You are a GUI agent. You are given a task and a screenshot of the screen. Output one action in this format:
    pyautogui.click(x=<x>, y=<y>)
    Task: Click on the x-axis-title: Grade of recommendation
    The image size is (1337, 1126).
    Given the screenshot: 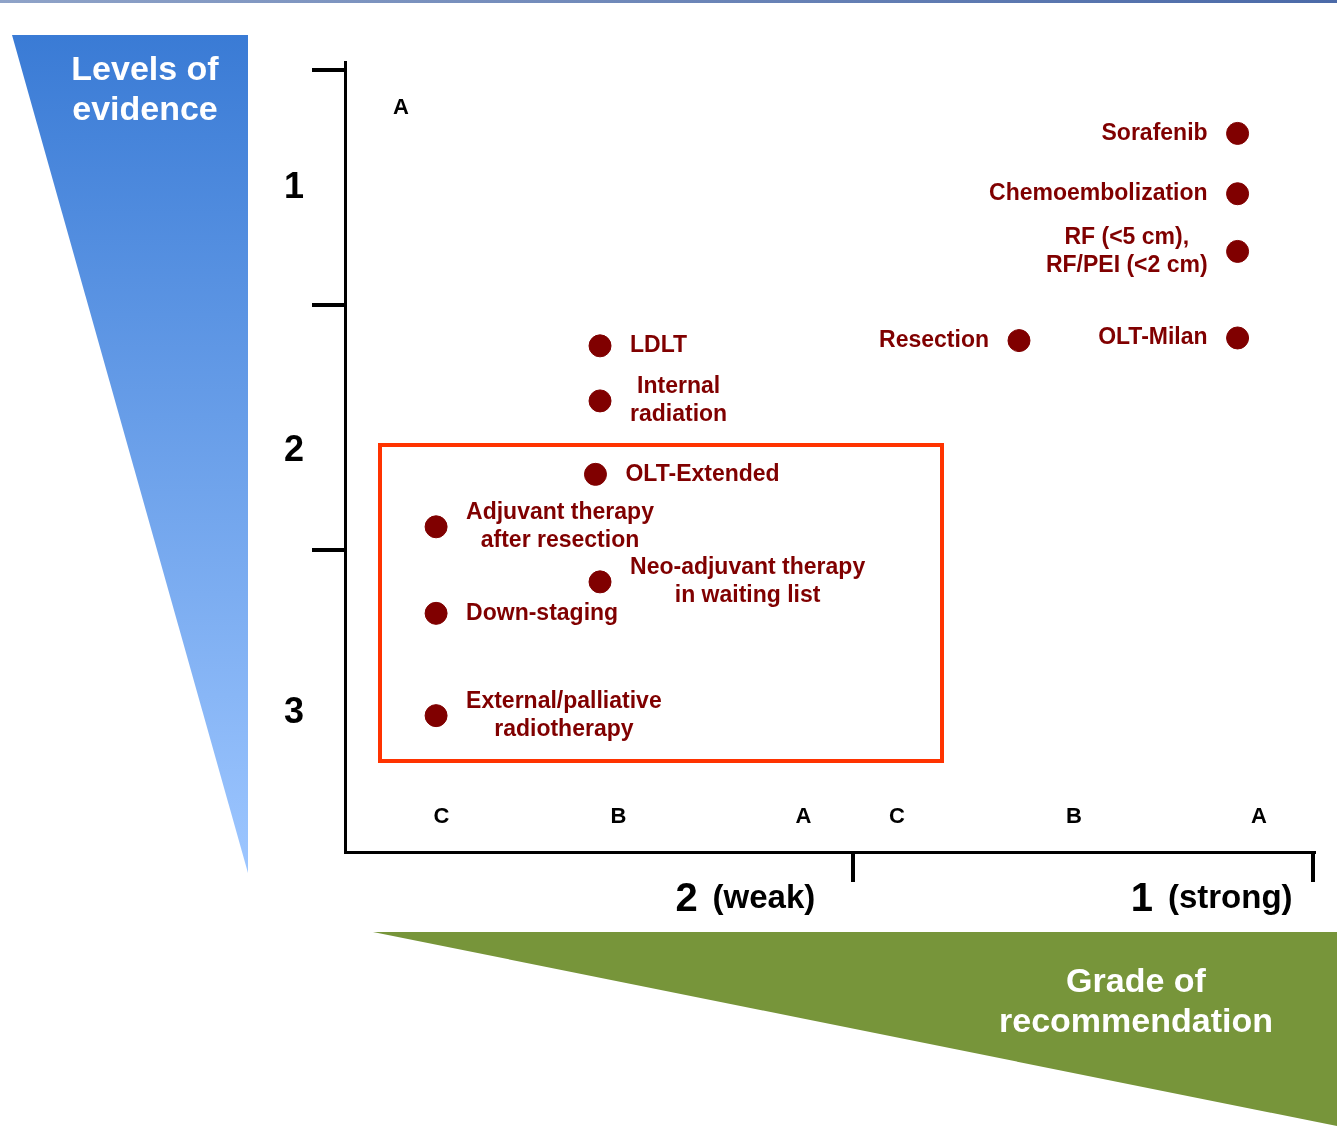 What is the action you would take?
    pyautogui.click(x=1136, y=1000)
    